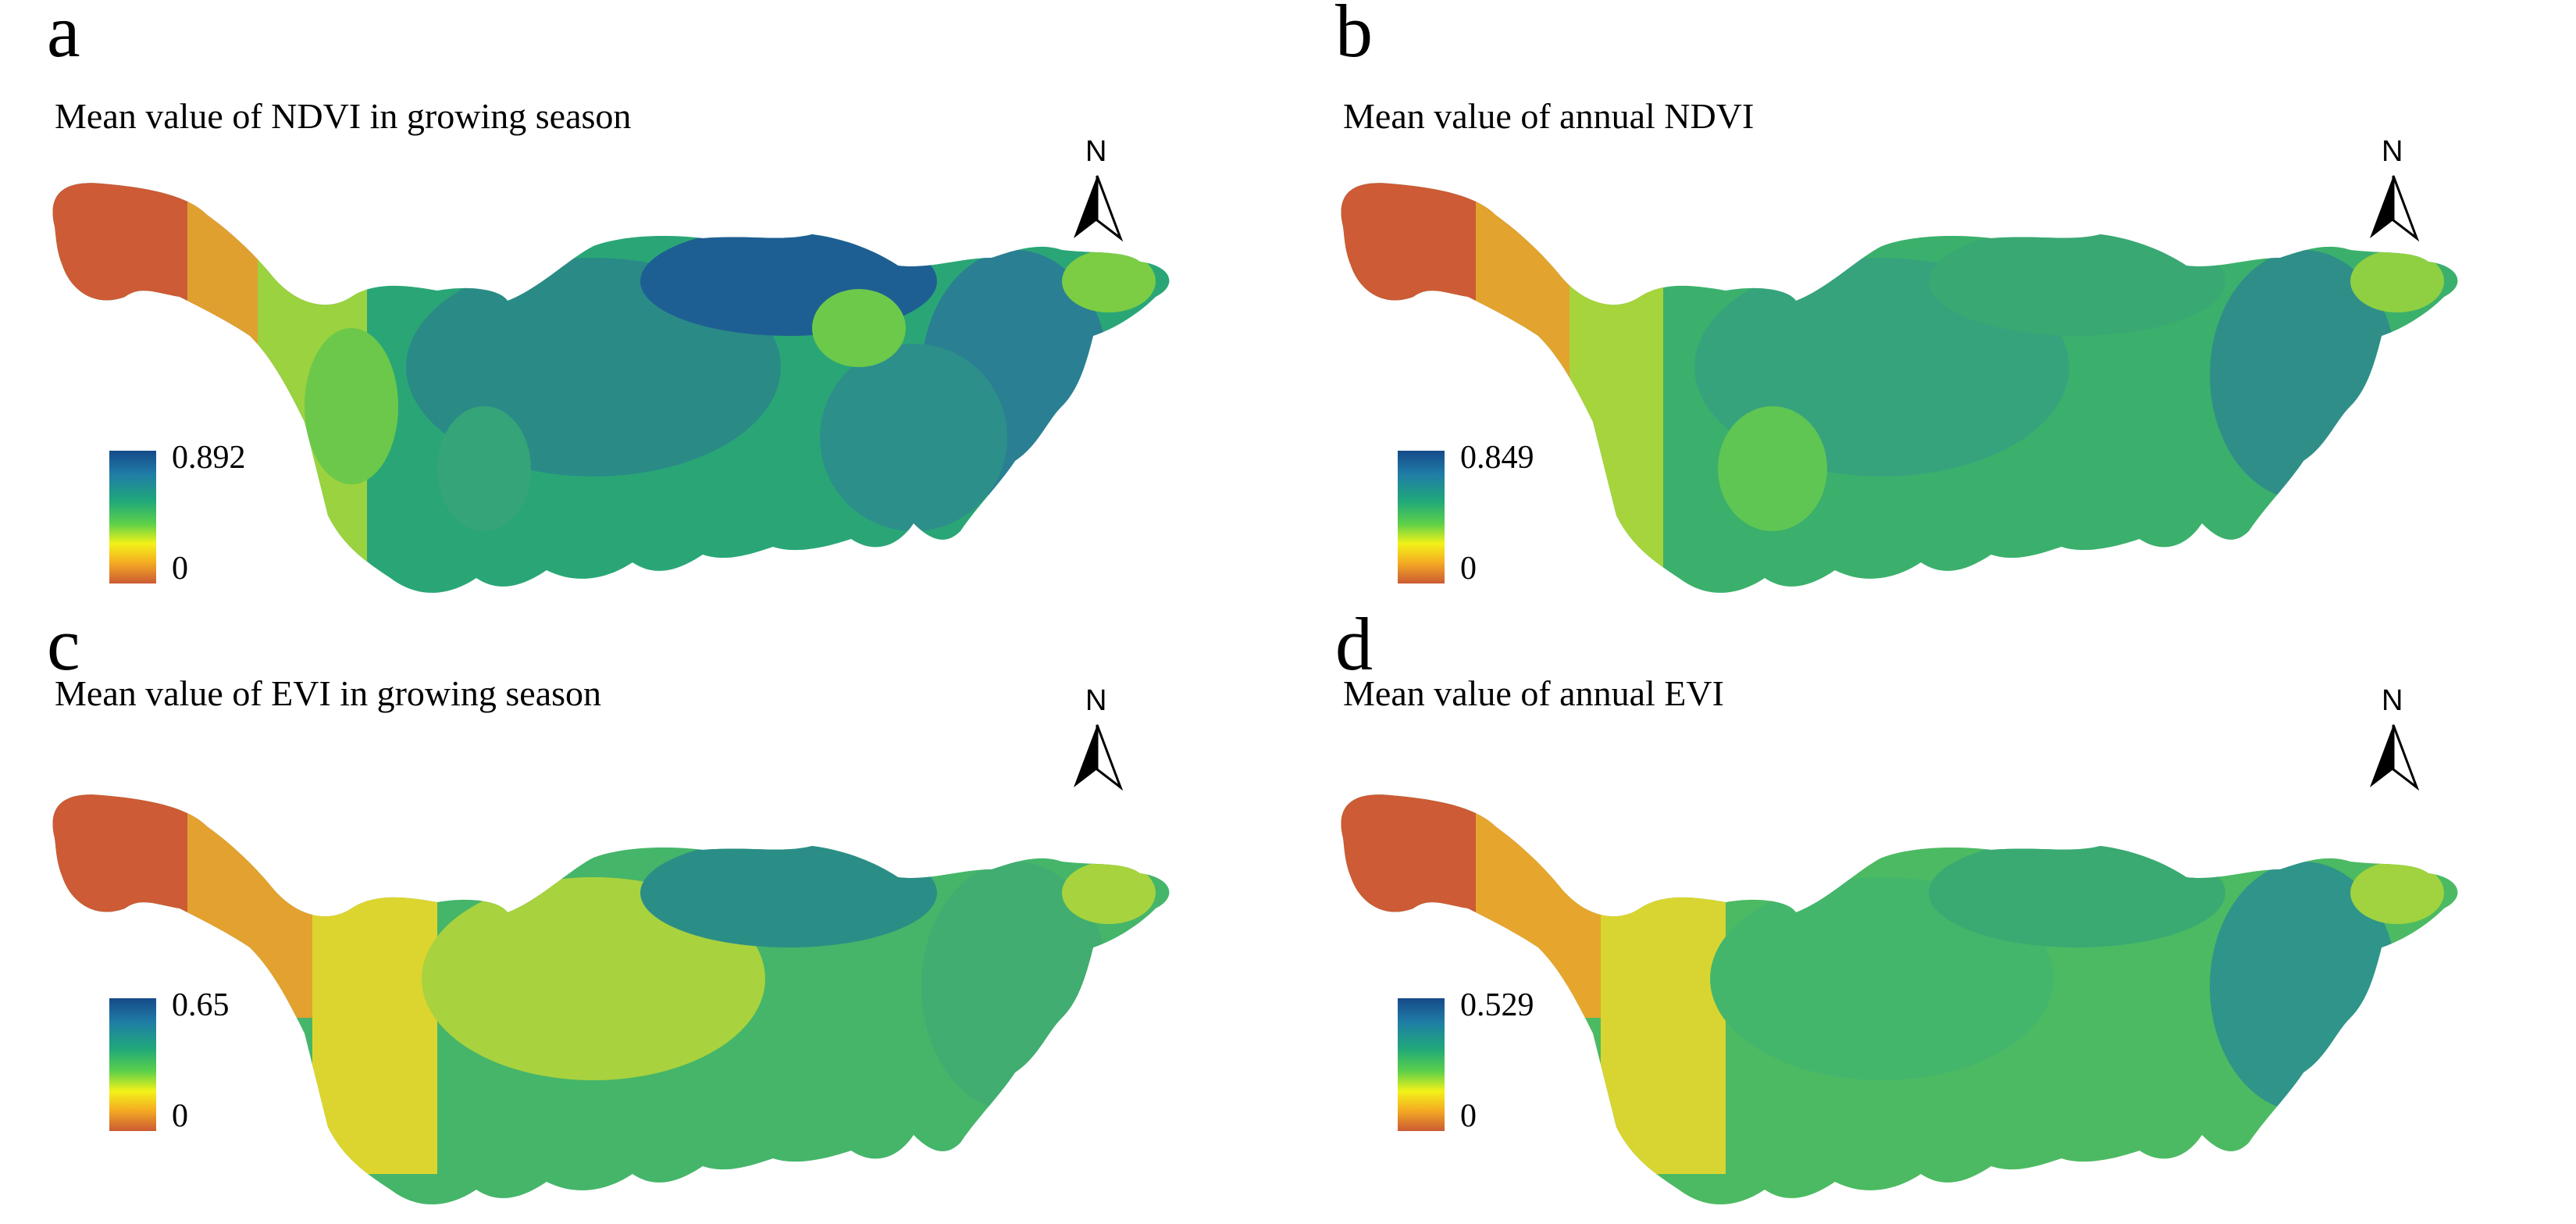 The image size is (2576, 1224). I want to click on panel-letter: b, so click(1354, 36).